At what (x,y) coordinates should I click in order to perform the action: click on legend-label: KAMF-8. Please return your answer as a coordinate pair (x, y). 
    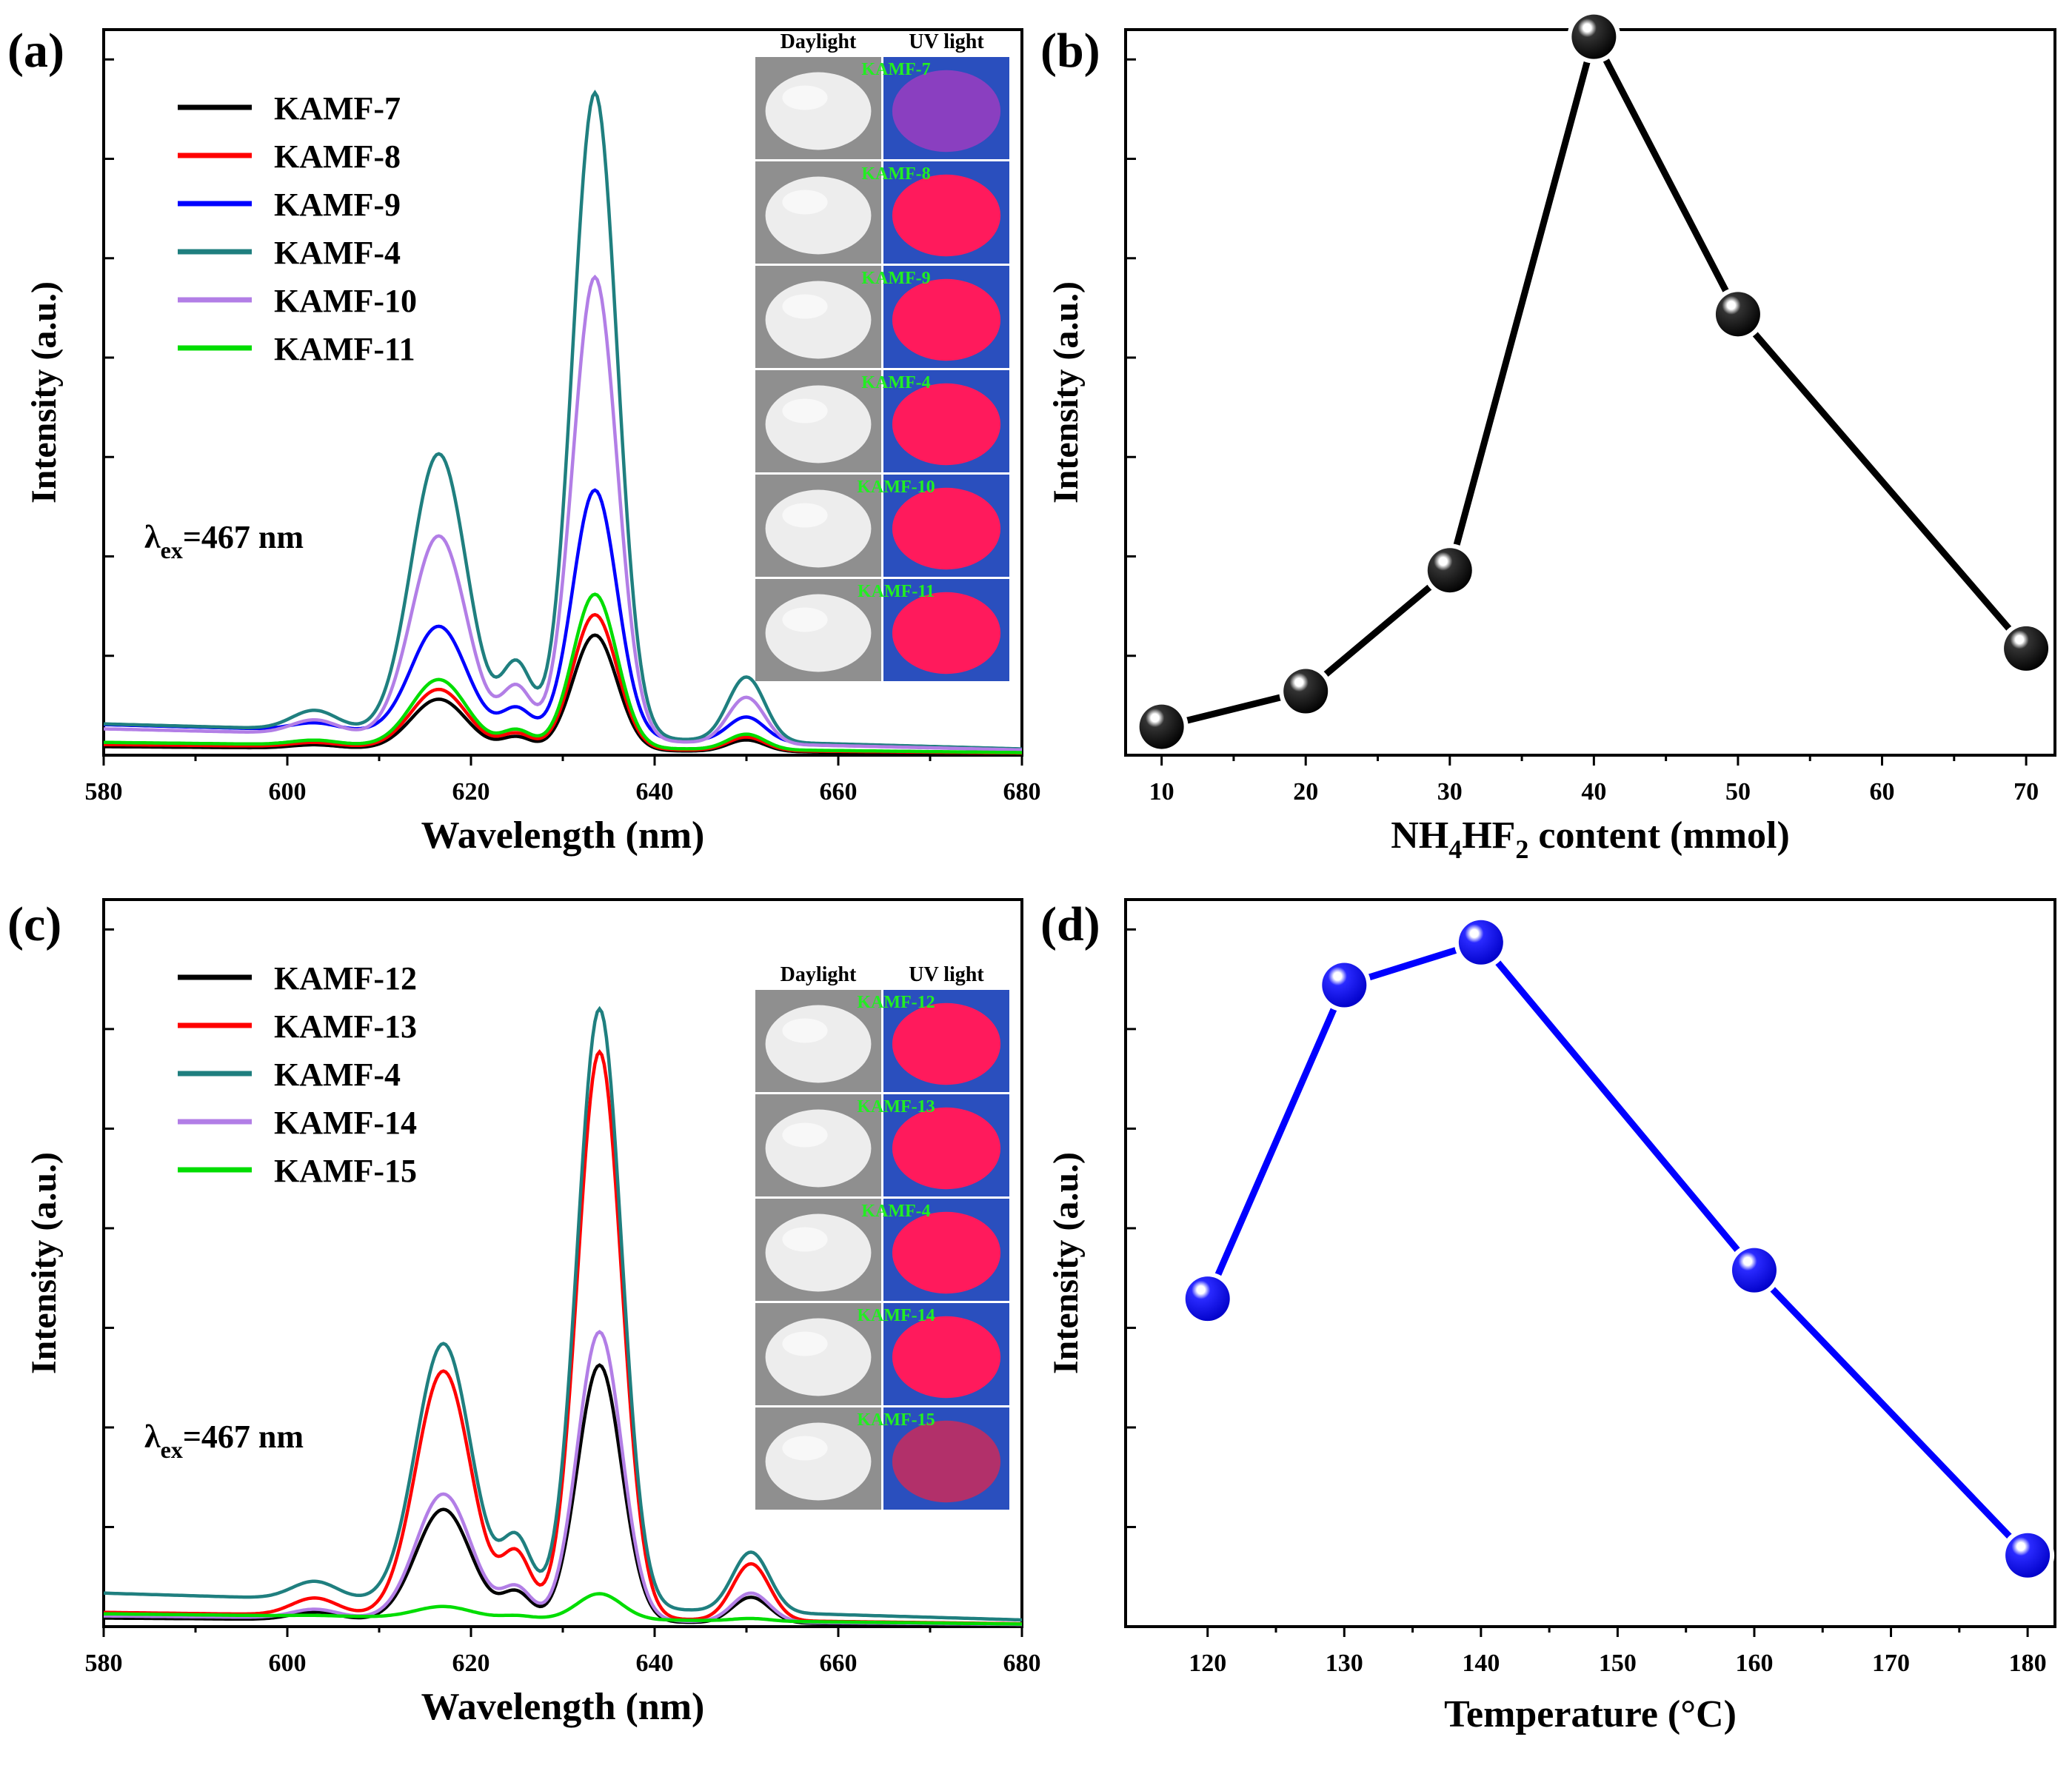
    Looking at the image, I should click on (337, 156).